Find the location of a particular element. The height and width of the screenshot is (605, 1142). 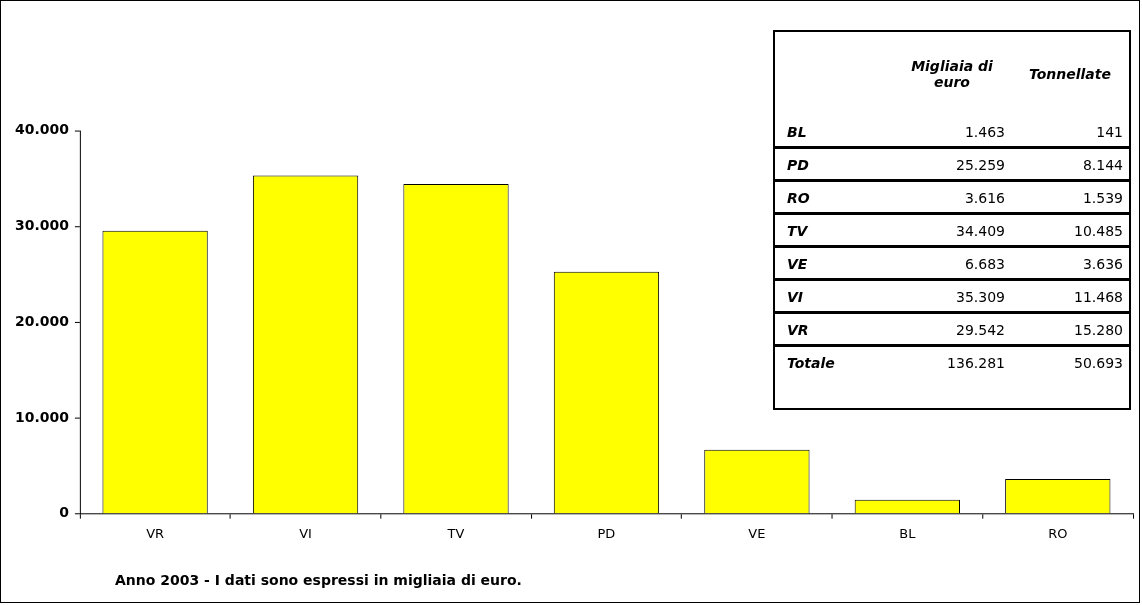

y-tick-label: 10.000 is located at coordinates (42, 416).